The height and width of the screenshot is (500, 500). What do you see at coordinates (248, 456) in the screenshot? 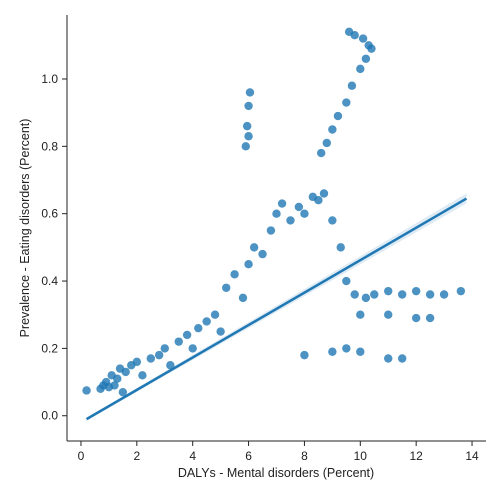
I see `x-tick-label: 6` at bounding box center [248, 456].